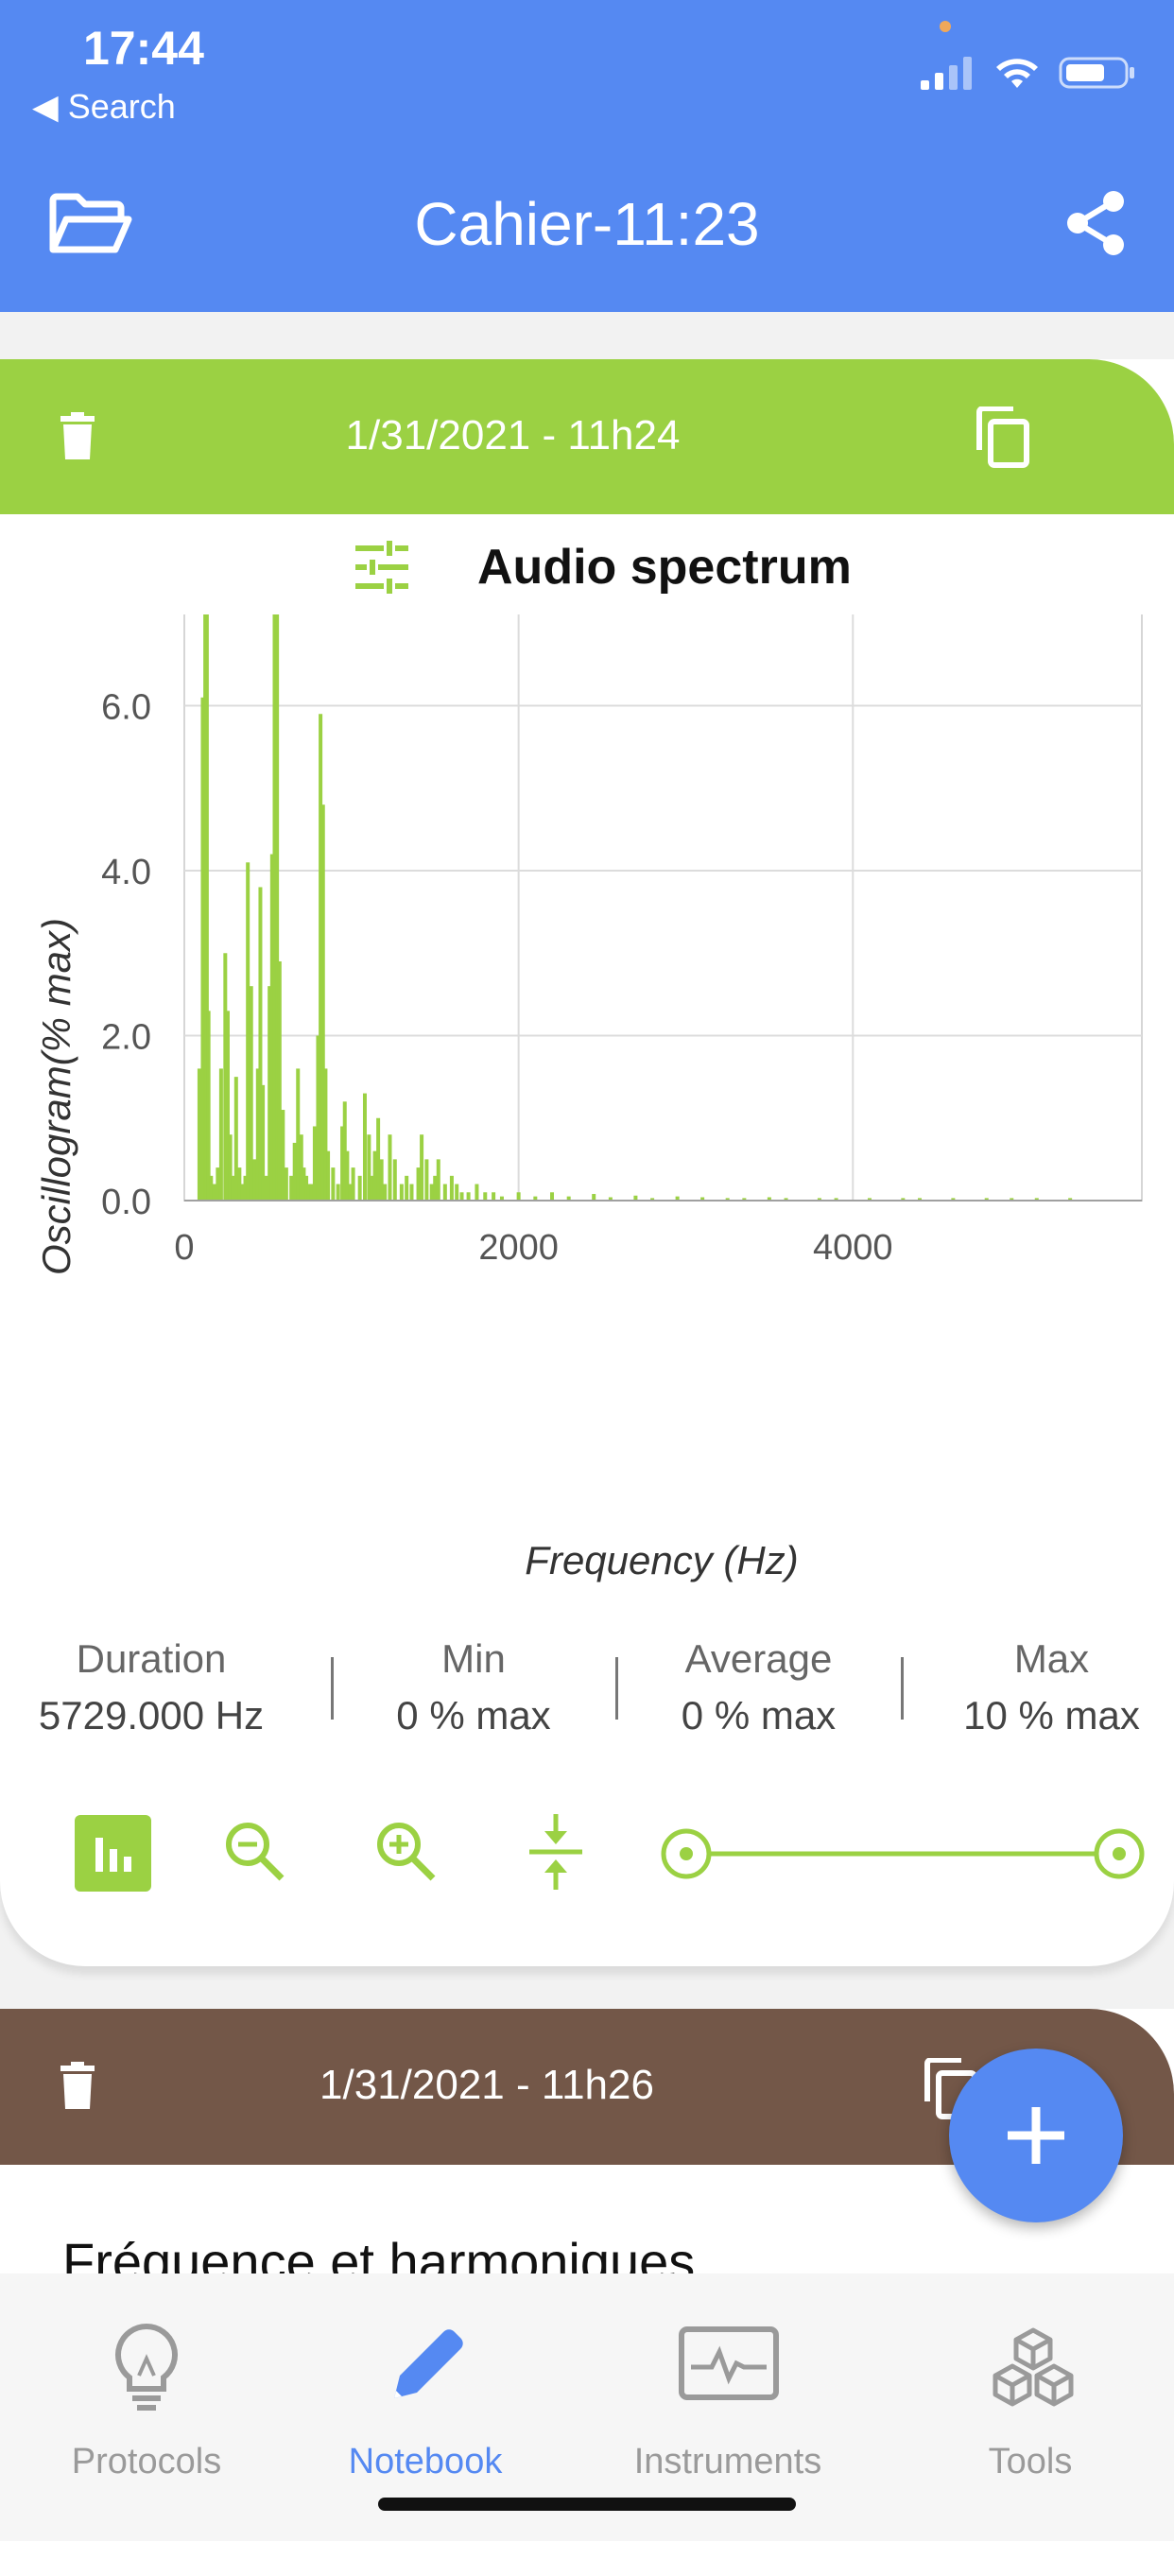 This screenshot has width=1174, height=2576. I want to click on settings-sliders-icon, so click(382, 567).